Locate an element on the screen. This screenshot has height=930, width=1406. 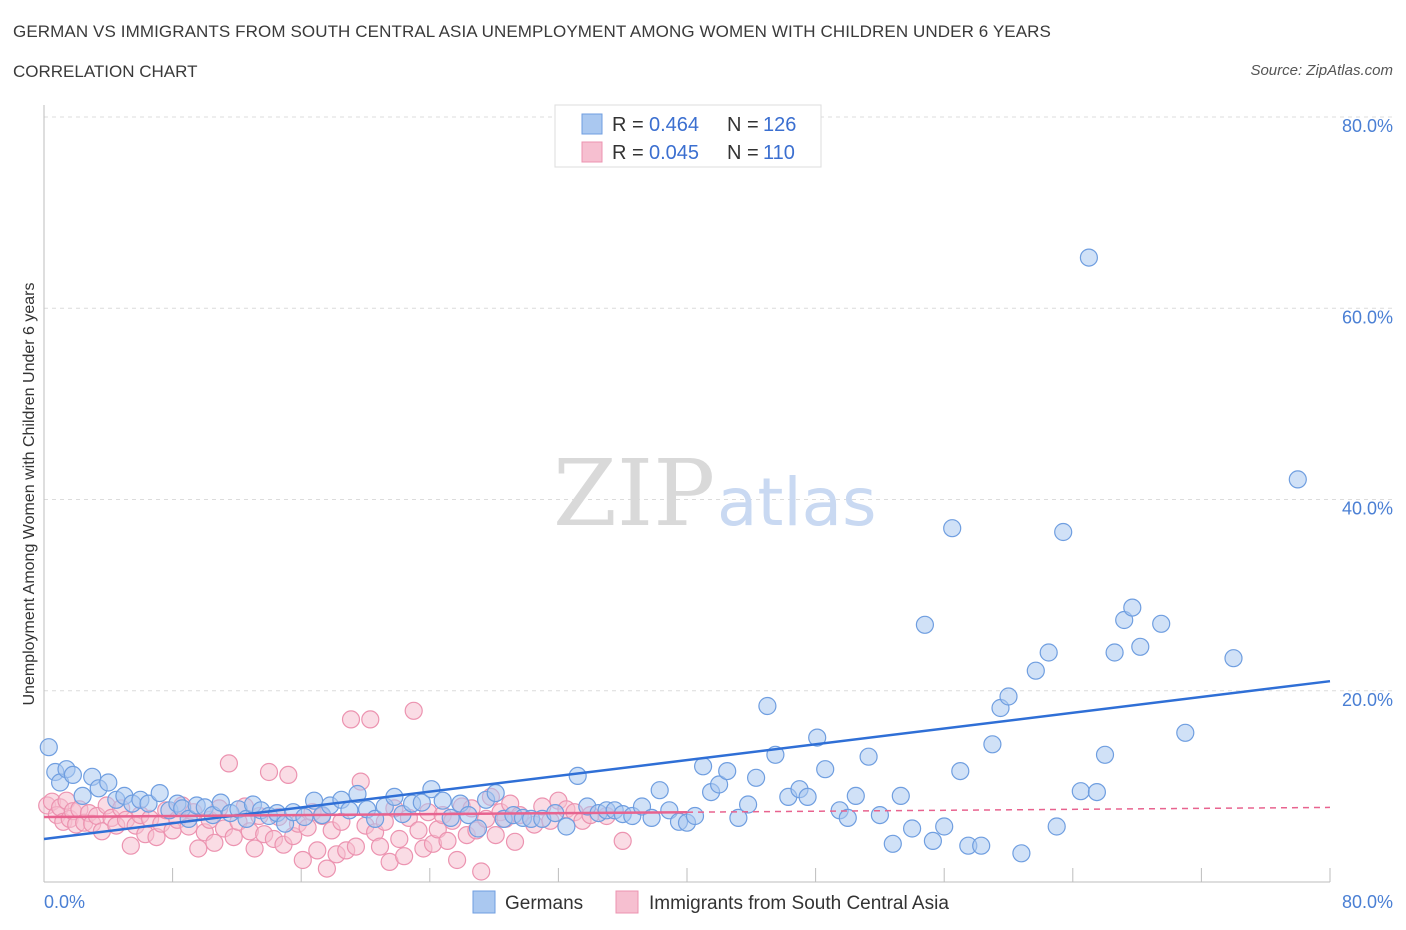
x-tick-label-max: 80.0% is located at coordinates (1367, 902).